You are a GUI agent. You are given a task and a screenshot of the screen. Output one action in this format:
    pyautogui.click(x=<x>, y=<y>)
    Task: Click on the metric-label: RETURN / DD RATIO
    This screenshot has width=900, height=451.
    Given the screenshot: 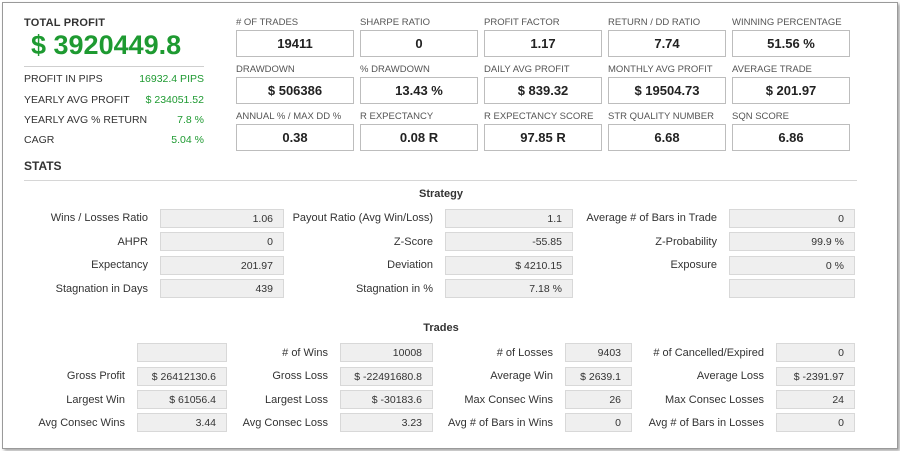 What is the action you would take?
    pyautogui.click(x=654, y=22)
    